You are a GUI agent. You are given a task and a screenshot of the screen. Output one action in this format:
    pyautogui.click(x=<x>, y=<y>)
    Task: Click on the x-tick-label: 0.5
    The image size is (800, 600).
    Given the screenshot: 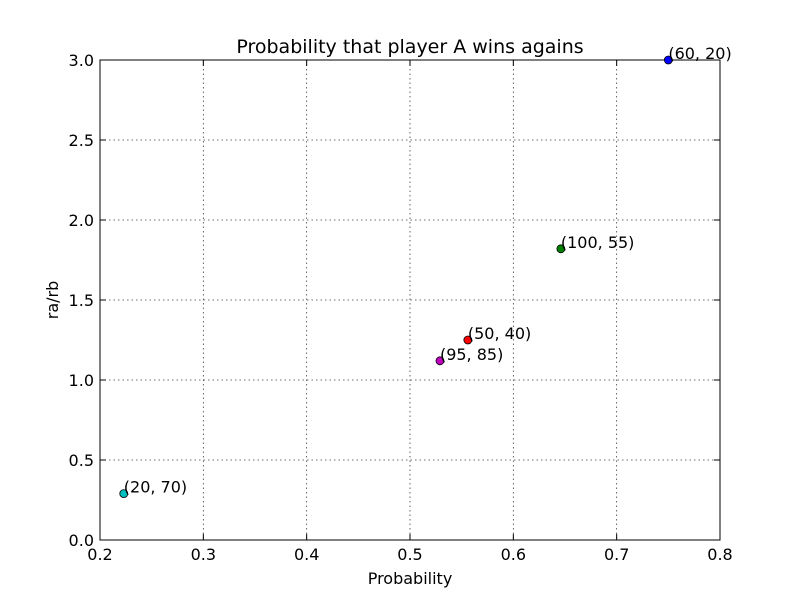 What is the action you would take?
    pyautogui.click(x=409, y=554)
    